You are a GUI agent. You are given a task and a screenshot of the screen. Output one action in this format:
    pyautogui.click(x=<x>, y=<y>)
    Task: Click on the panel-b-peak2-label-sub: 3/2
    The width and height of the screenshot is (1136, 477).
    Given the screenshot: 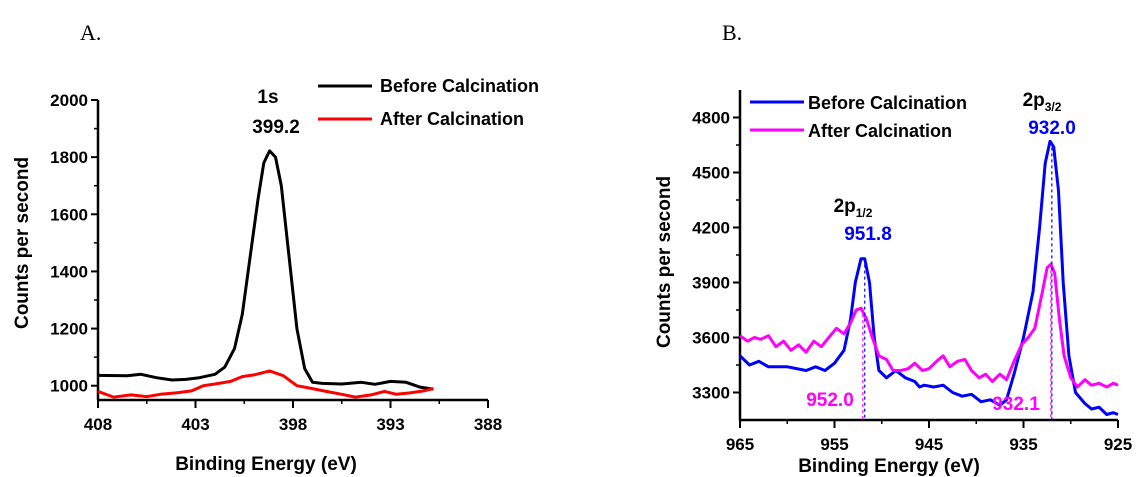 What is the action you would take?
    pyautogui.click(x=1053, y=107)
    